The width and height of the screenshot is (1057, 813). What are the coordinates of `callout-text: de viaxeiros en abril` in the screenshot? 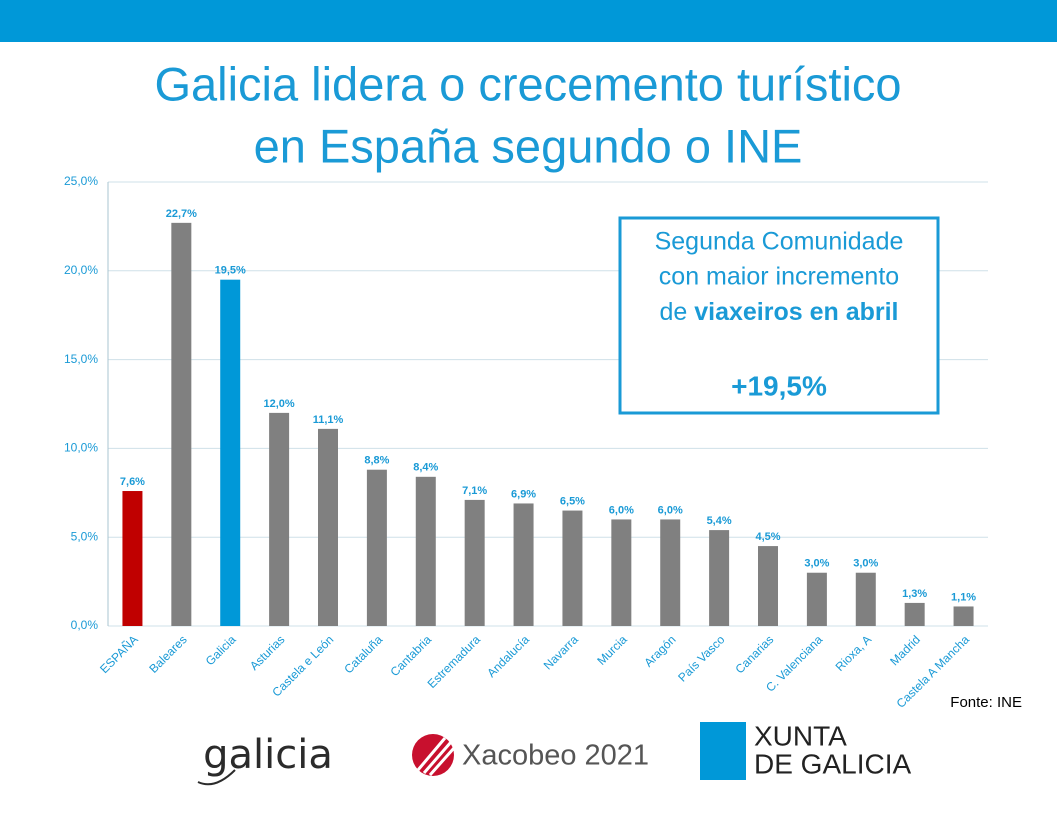 It's located at (778, 312).